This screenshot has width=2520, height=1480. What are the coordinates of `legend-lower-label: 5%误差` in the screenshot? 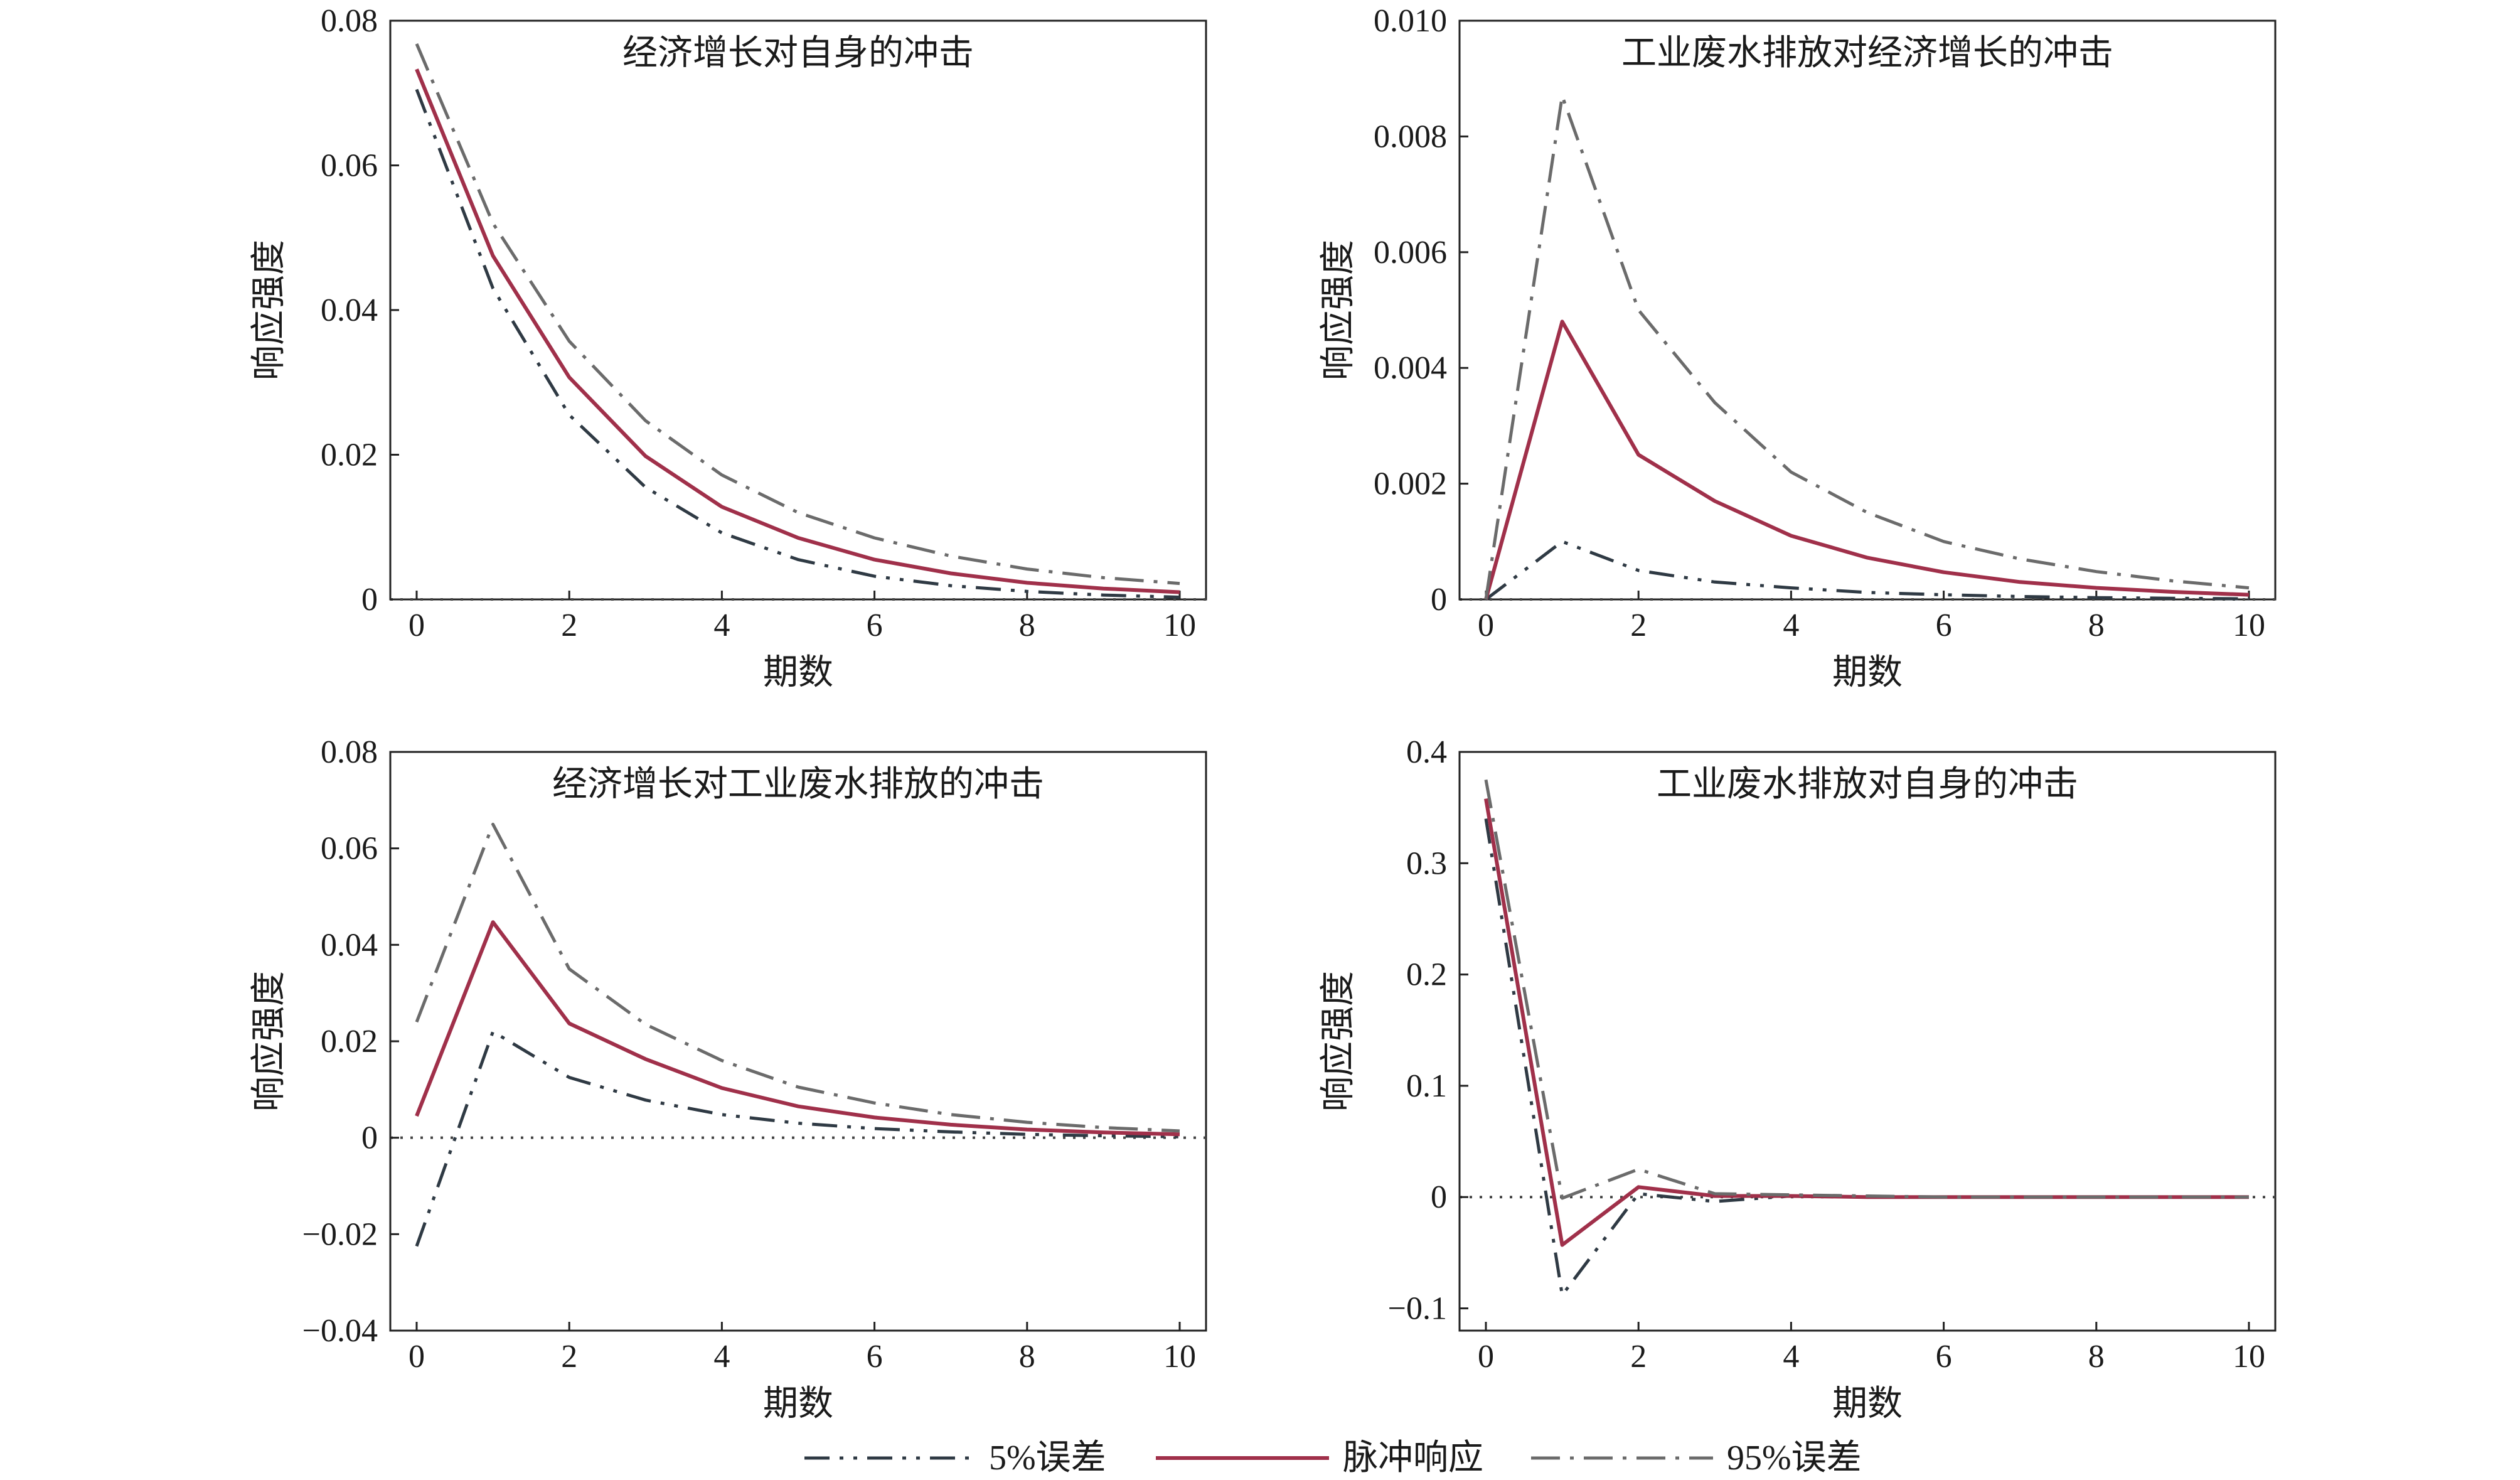 It's located at (1047, 1458).